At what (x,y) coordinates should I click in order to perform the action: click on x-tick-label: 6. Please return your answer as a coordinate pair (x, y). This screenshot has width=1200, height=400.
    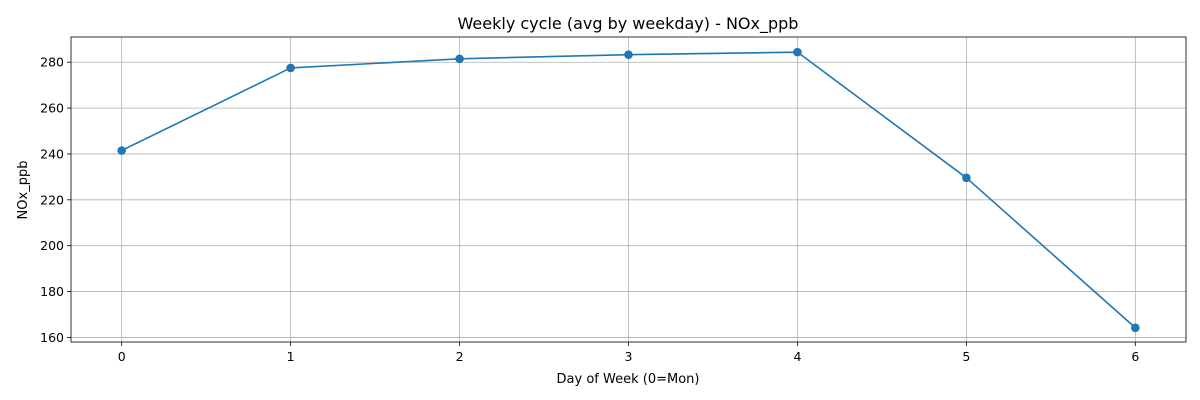
    Looking at the image, I should click on (1135, 356).